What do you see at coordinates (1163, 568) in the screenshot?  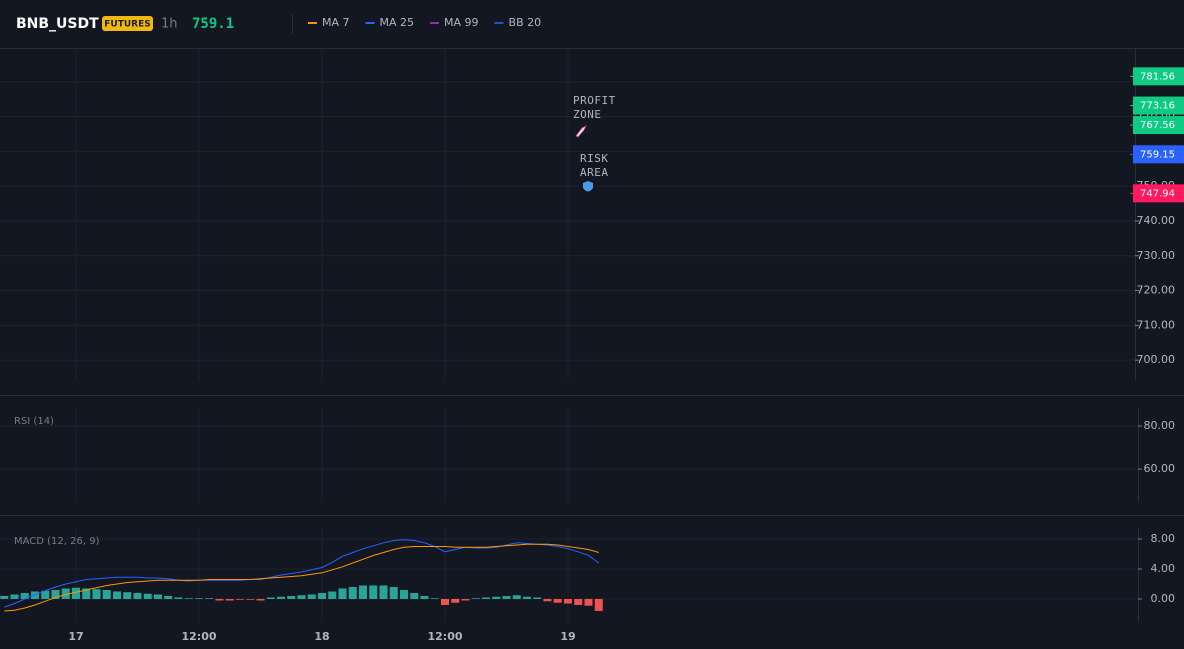 I see `y-tick-label: 4.00` at bounding box center [1163, 568].